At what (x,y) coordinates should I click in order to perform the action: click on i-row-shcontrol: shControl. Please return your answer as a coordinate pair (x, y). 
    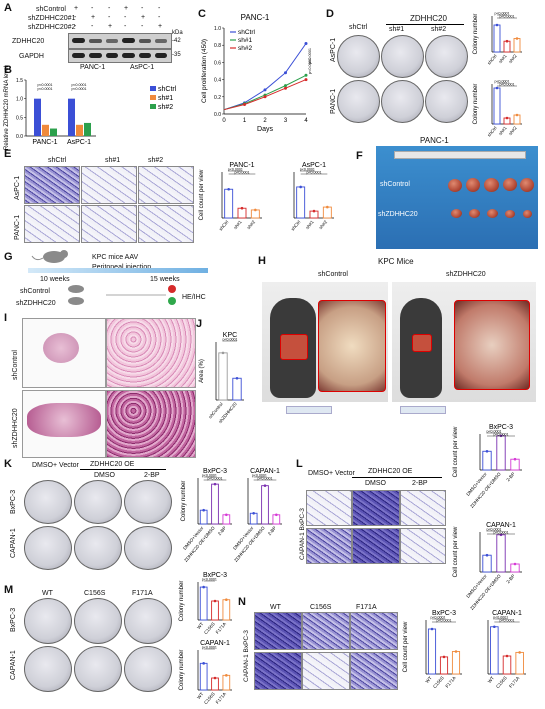
    Looking at the image, I should click on (15, 365).